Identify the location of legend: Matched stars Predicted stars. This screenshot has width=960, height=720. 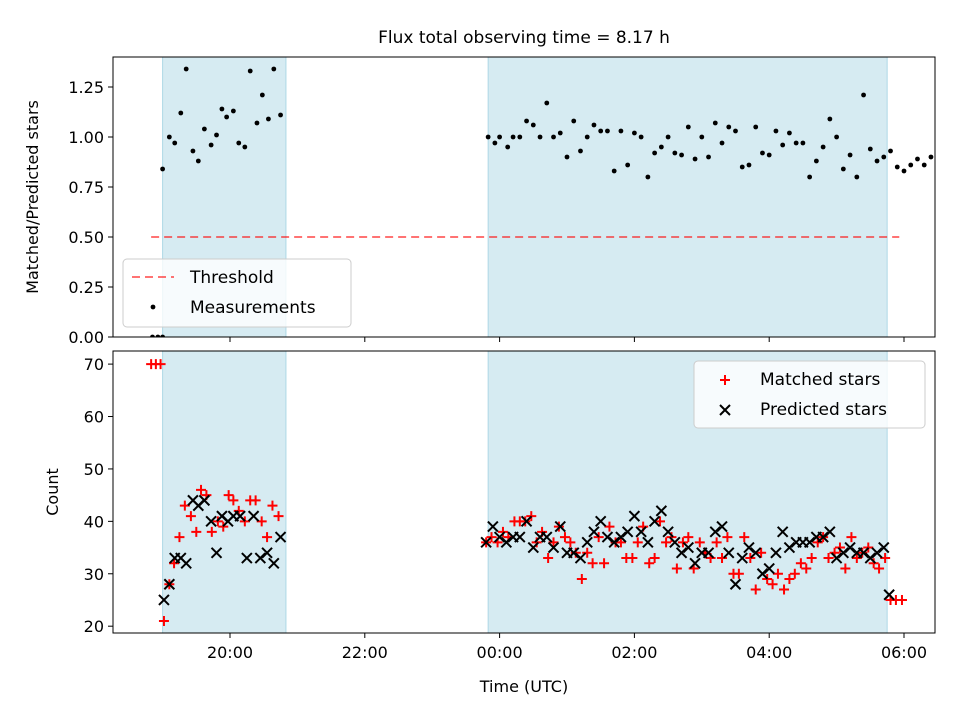
(809, 394).